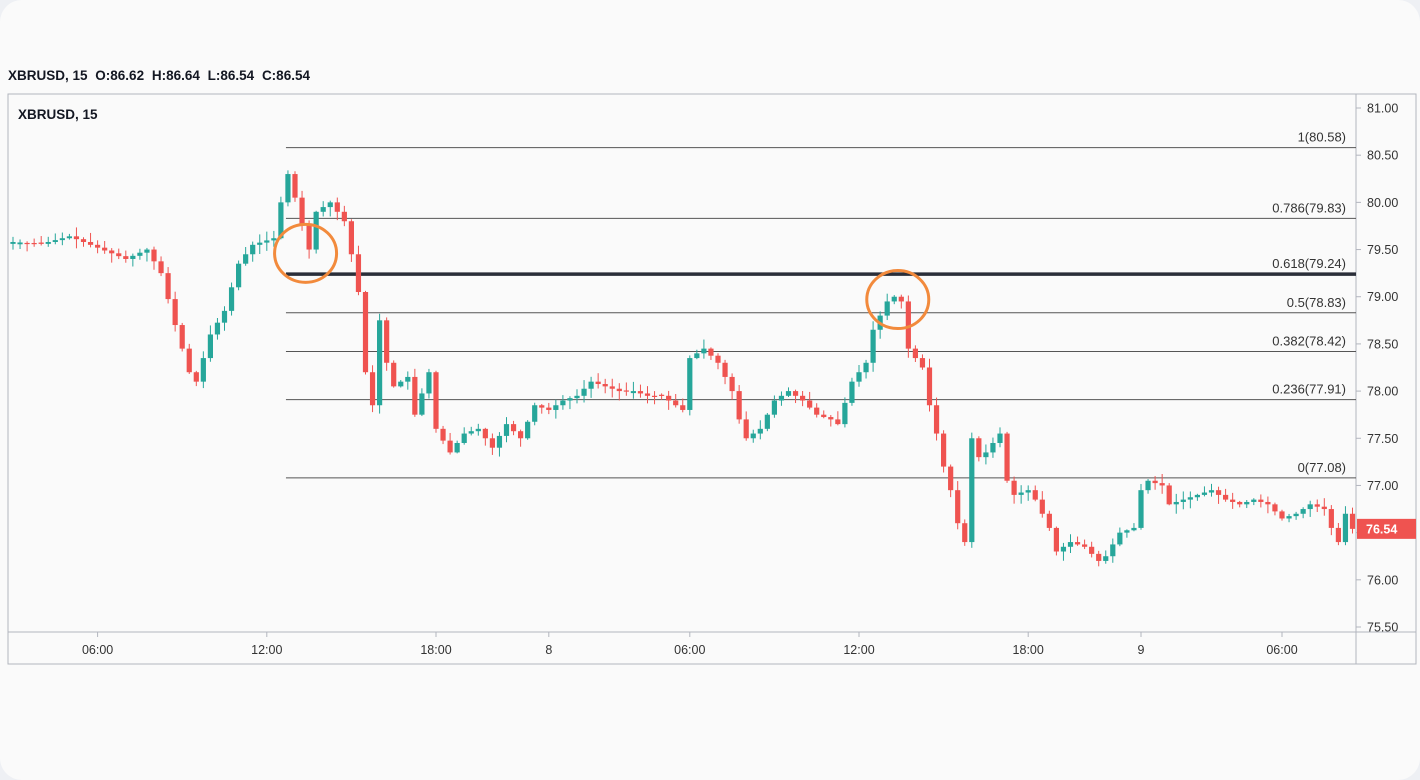 This screenshot has width=1420, height=780. What do you see at coordinates (1322, 467) in the screenshot?
I see `fib-level-label: 0(77.08)` at bounding box center [1322, 467].